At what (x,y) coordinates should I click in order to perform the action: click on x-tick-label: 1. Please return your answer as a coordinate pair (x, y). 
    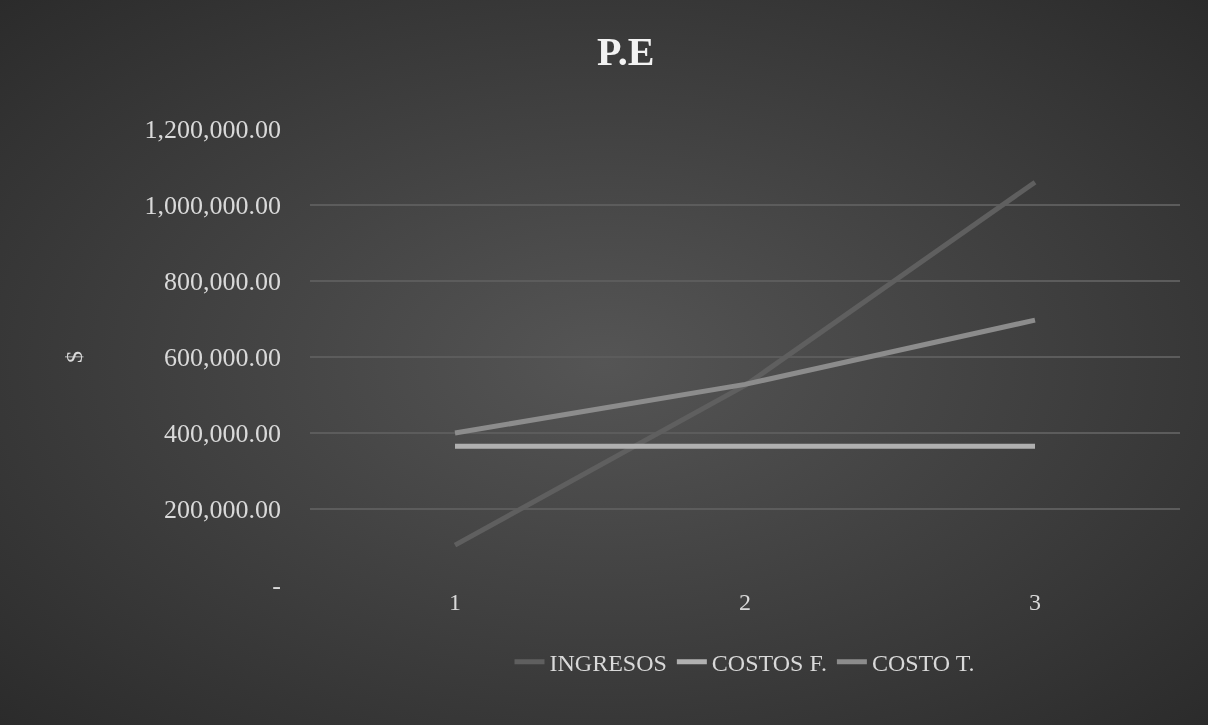
    Looking at the image, I should click on (455, 602).